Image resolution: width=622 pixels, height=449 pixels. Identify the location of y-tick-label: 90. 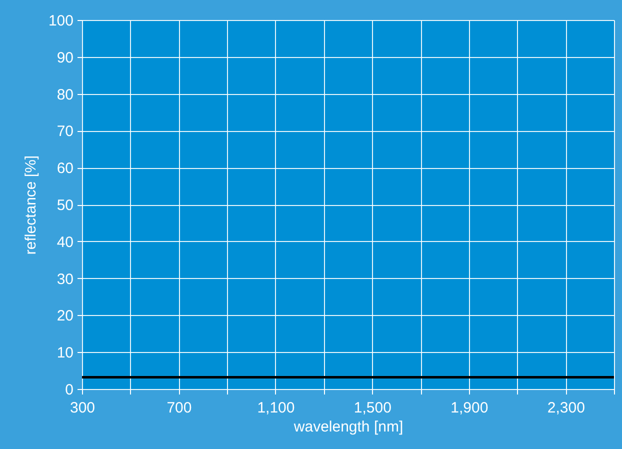
(65, 57).